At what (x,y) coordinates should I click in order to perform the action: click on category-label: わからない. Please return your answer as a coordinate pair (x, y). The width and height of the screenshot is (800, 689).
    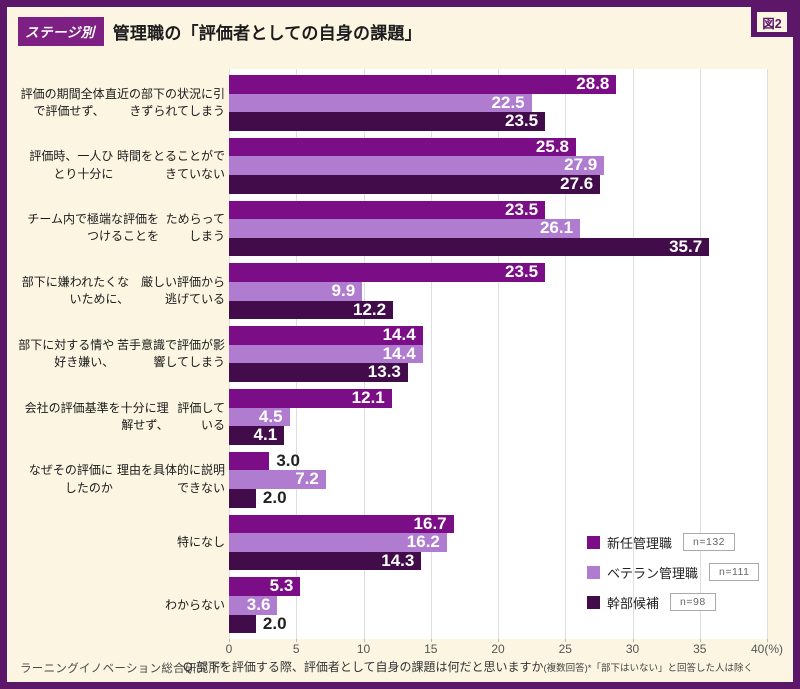
    Looking at the image, I should click on (194, 604).